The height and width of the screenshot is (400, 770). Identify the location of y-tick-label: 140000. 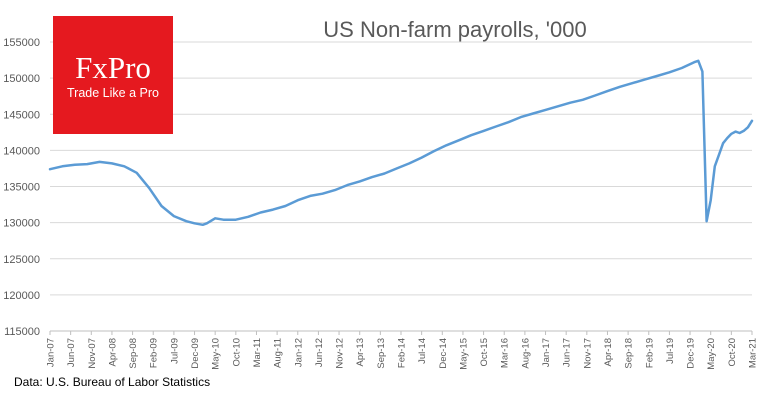
(21, 151).